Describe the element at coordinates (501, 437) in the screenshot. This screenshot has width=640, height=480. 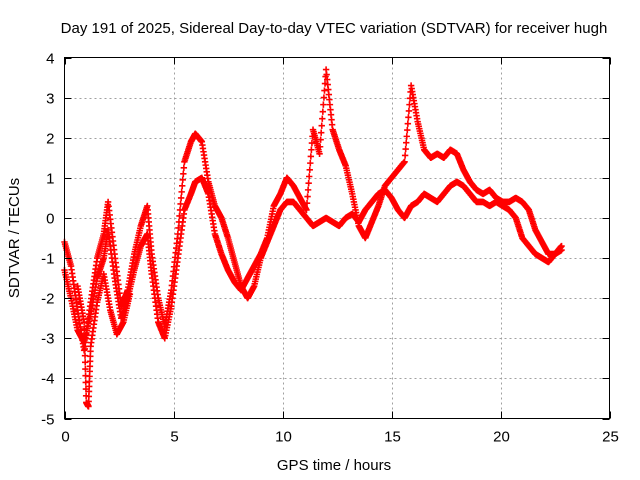
I see `x-tick-label: 20` at that location.